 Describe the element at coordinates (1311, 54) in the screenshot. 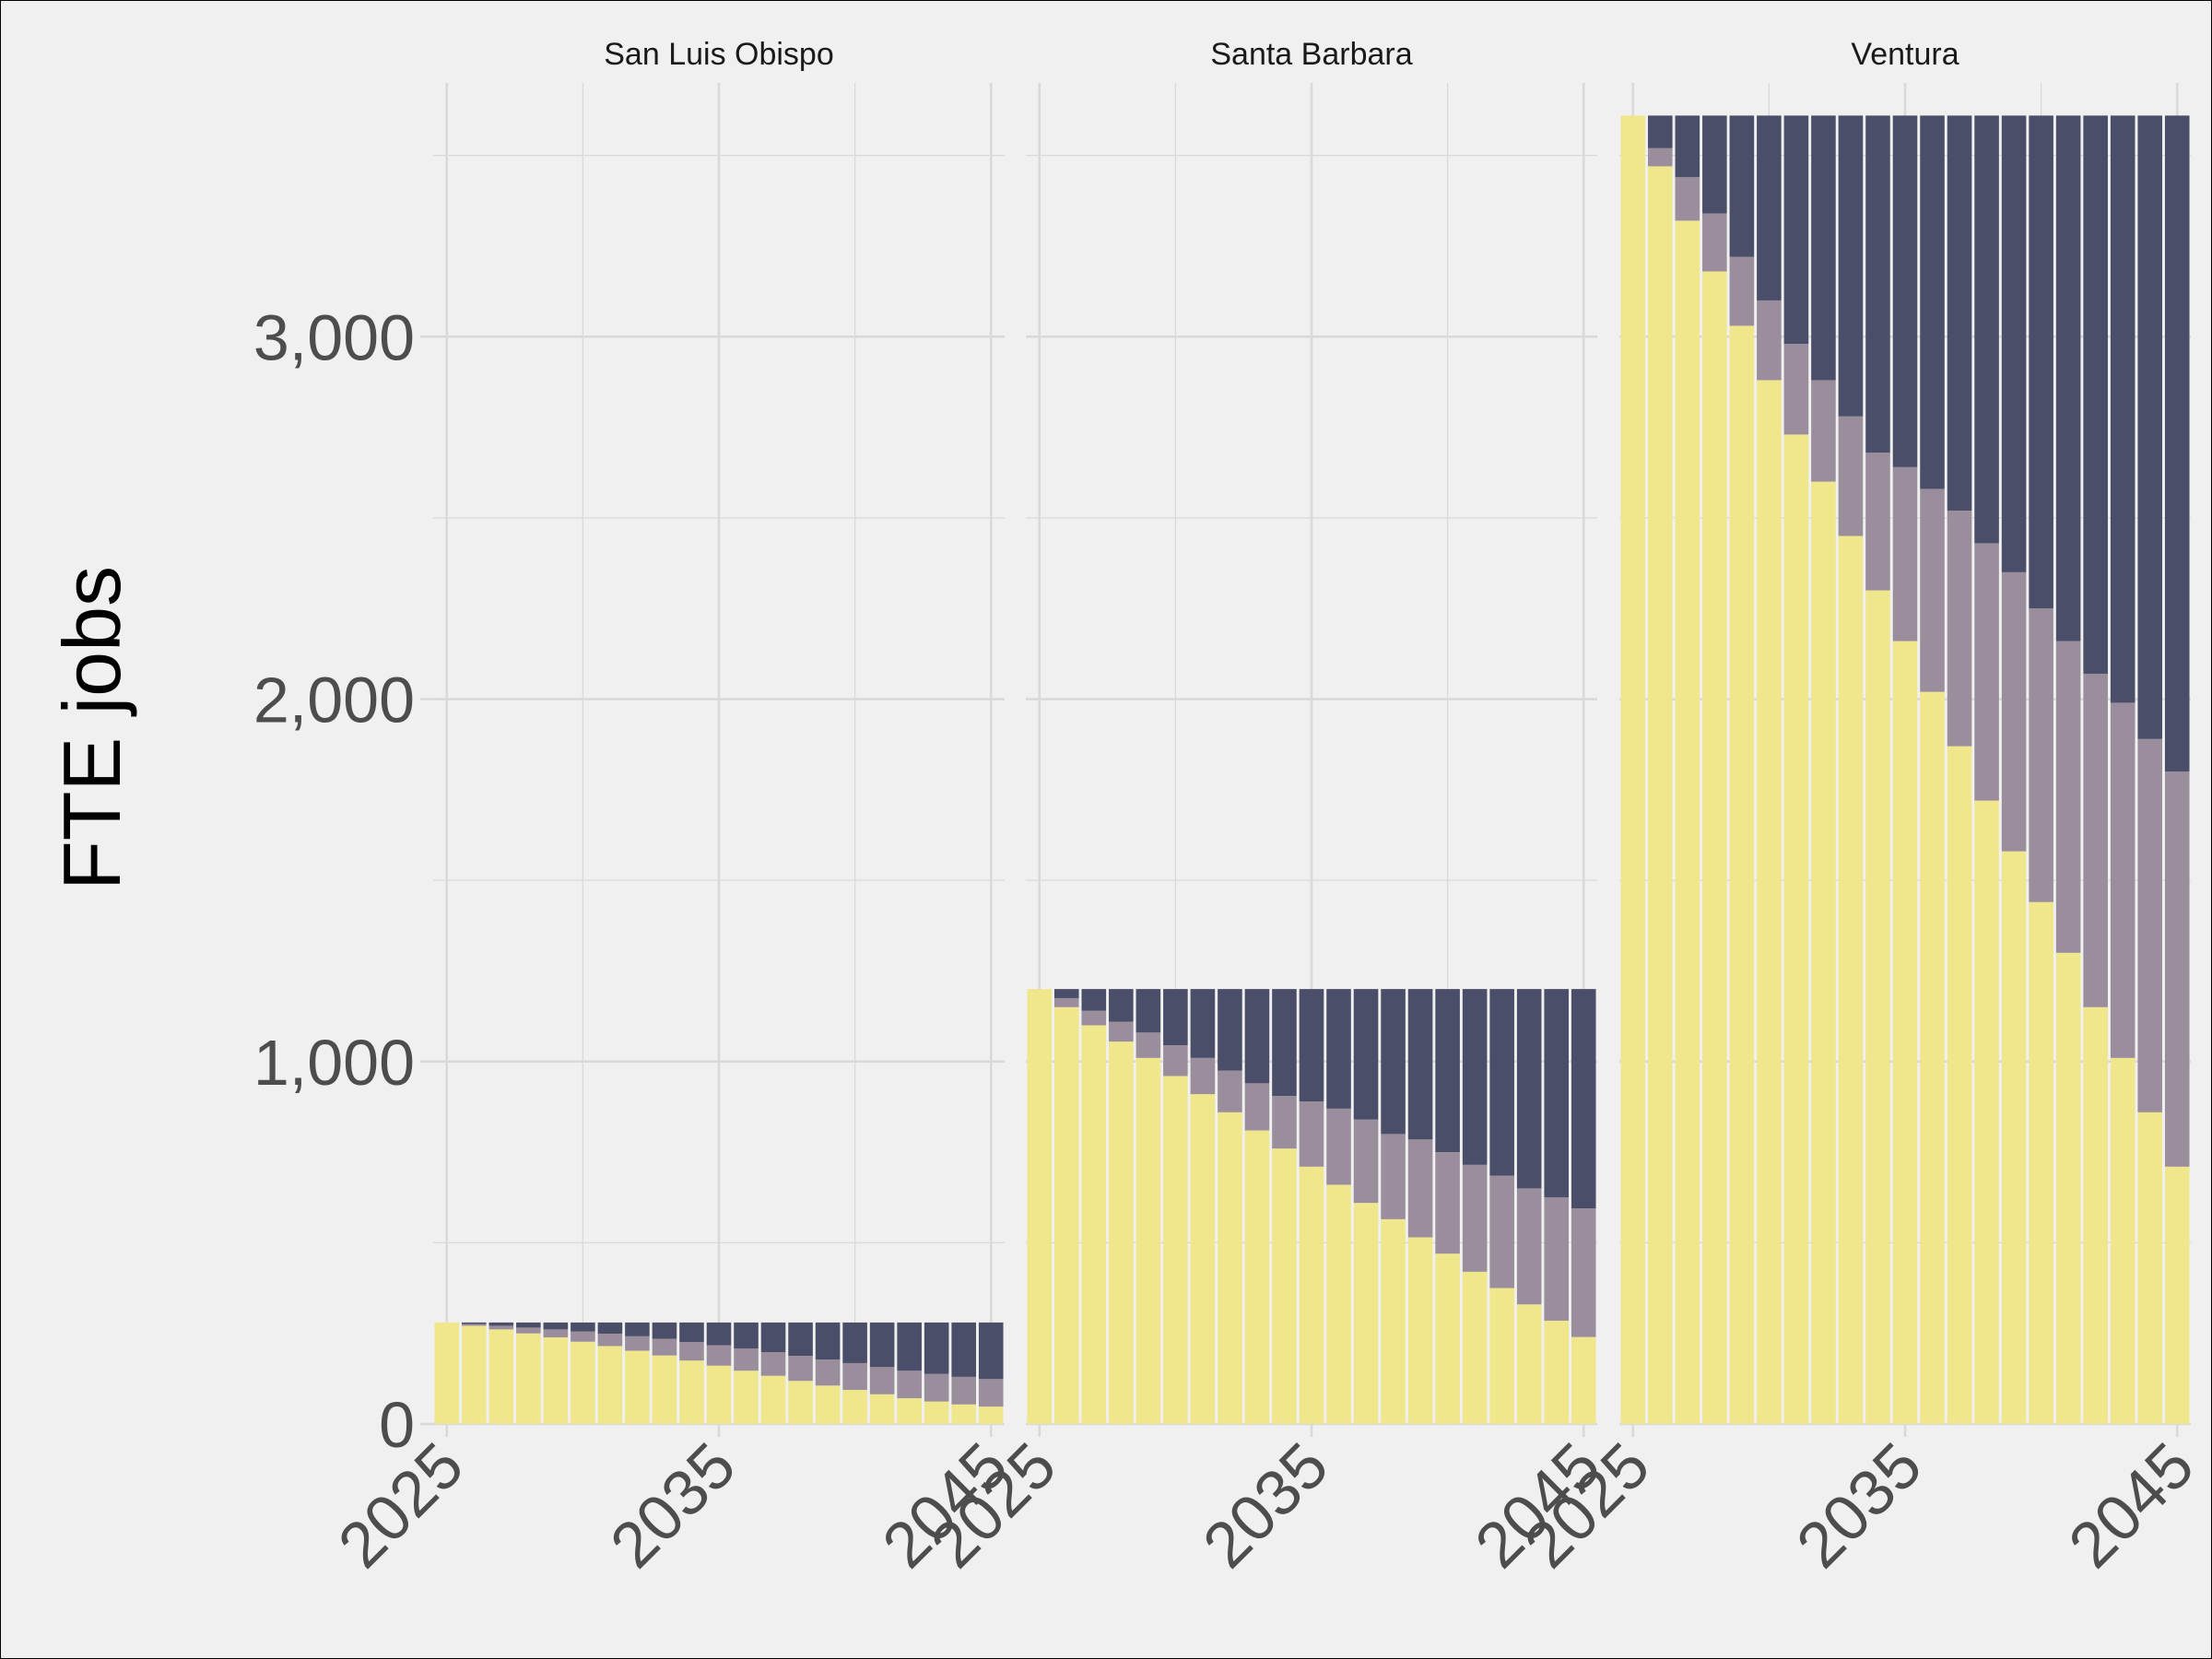

I see `panel-label: Santa Barbara` at that location.